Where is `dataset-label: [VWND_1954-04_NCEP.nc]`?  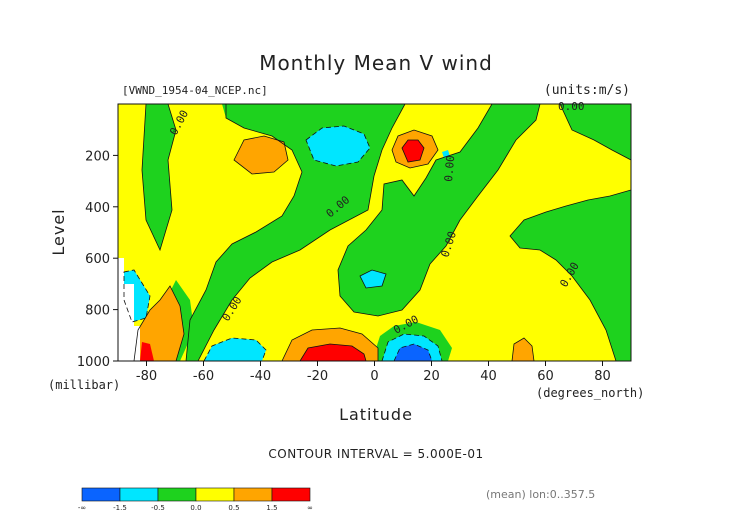
dataset-label: [VWND_1954-04_NCEP.nc] is located at coordinates (195, 90).